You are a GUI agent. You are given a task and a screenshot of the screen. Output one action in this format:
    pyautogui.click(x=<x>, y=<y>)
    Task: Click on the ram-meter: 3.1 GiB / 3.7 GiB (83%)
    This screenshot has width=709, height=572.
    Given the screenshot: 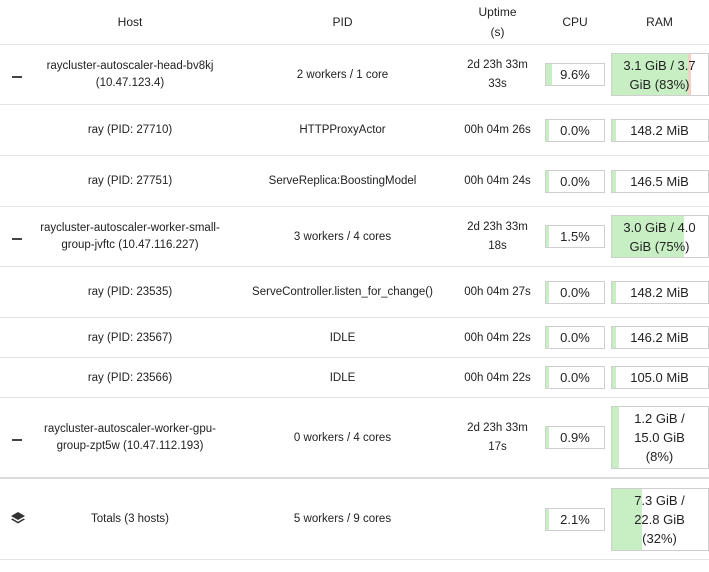 What is the action you would take?
    pyautogui.click(x=659, y=74)
    